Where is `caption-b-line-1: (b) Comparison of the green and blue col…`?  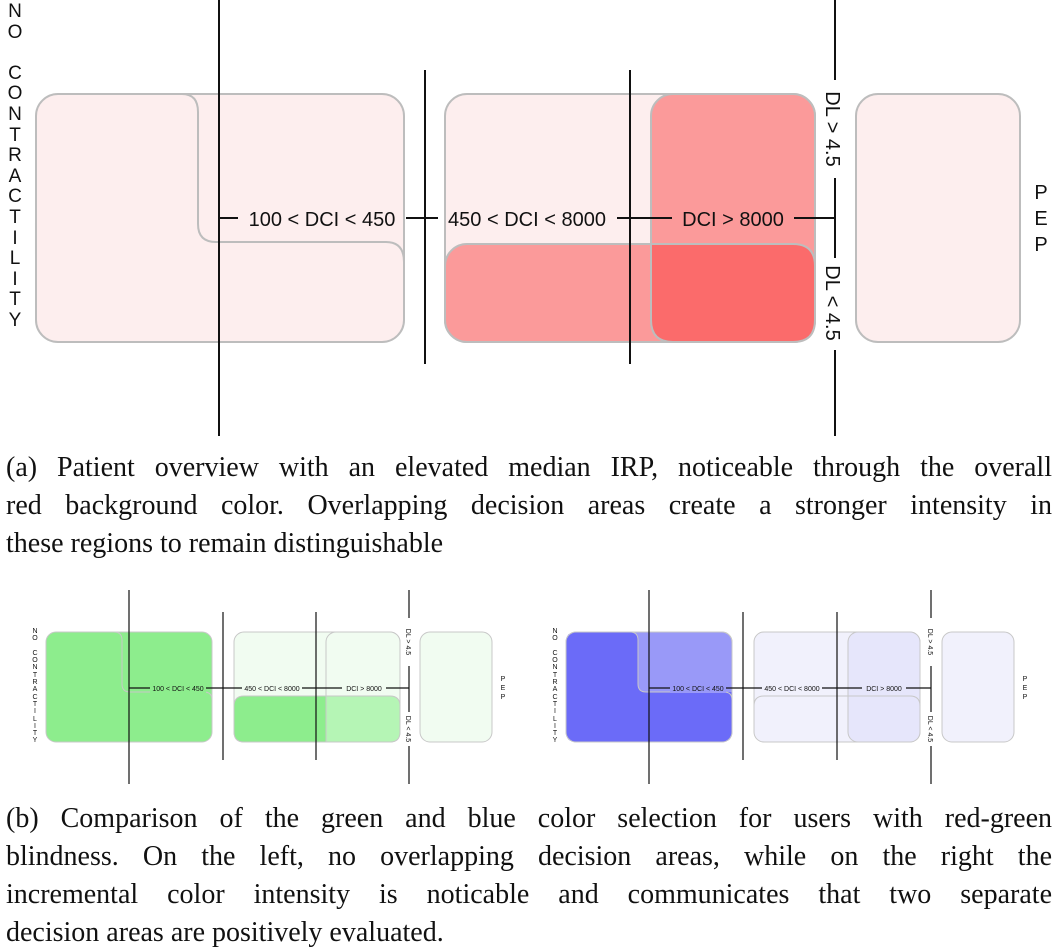
caption-b-line-1: (b) Comparison of the green and blue col… is located at coordinates (529, 818).